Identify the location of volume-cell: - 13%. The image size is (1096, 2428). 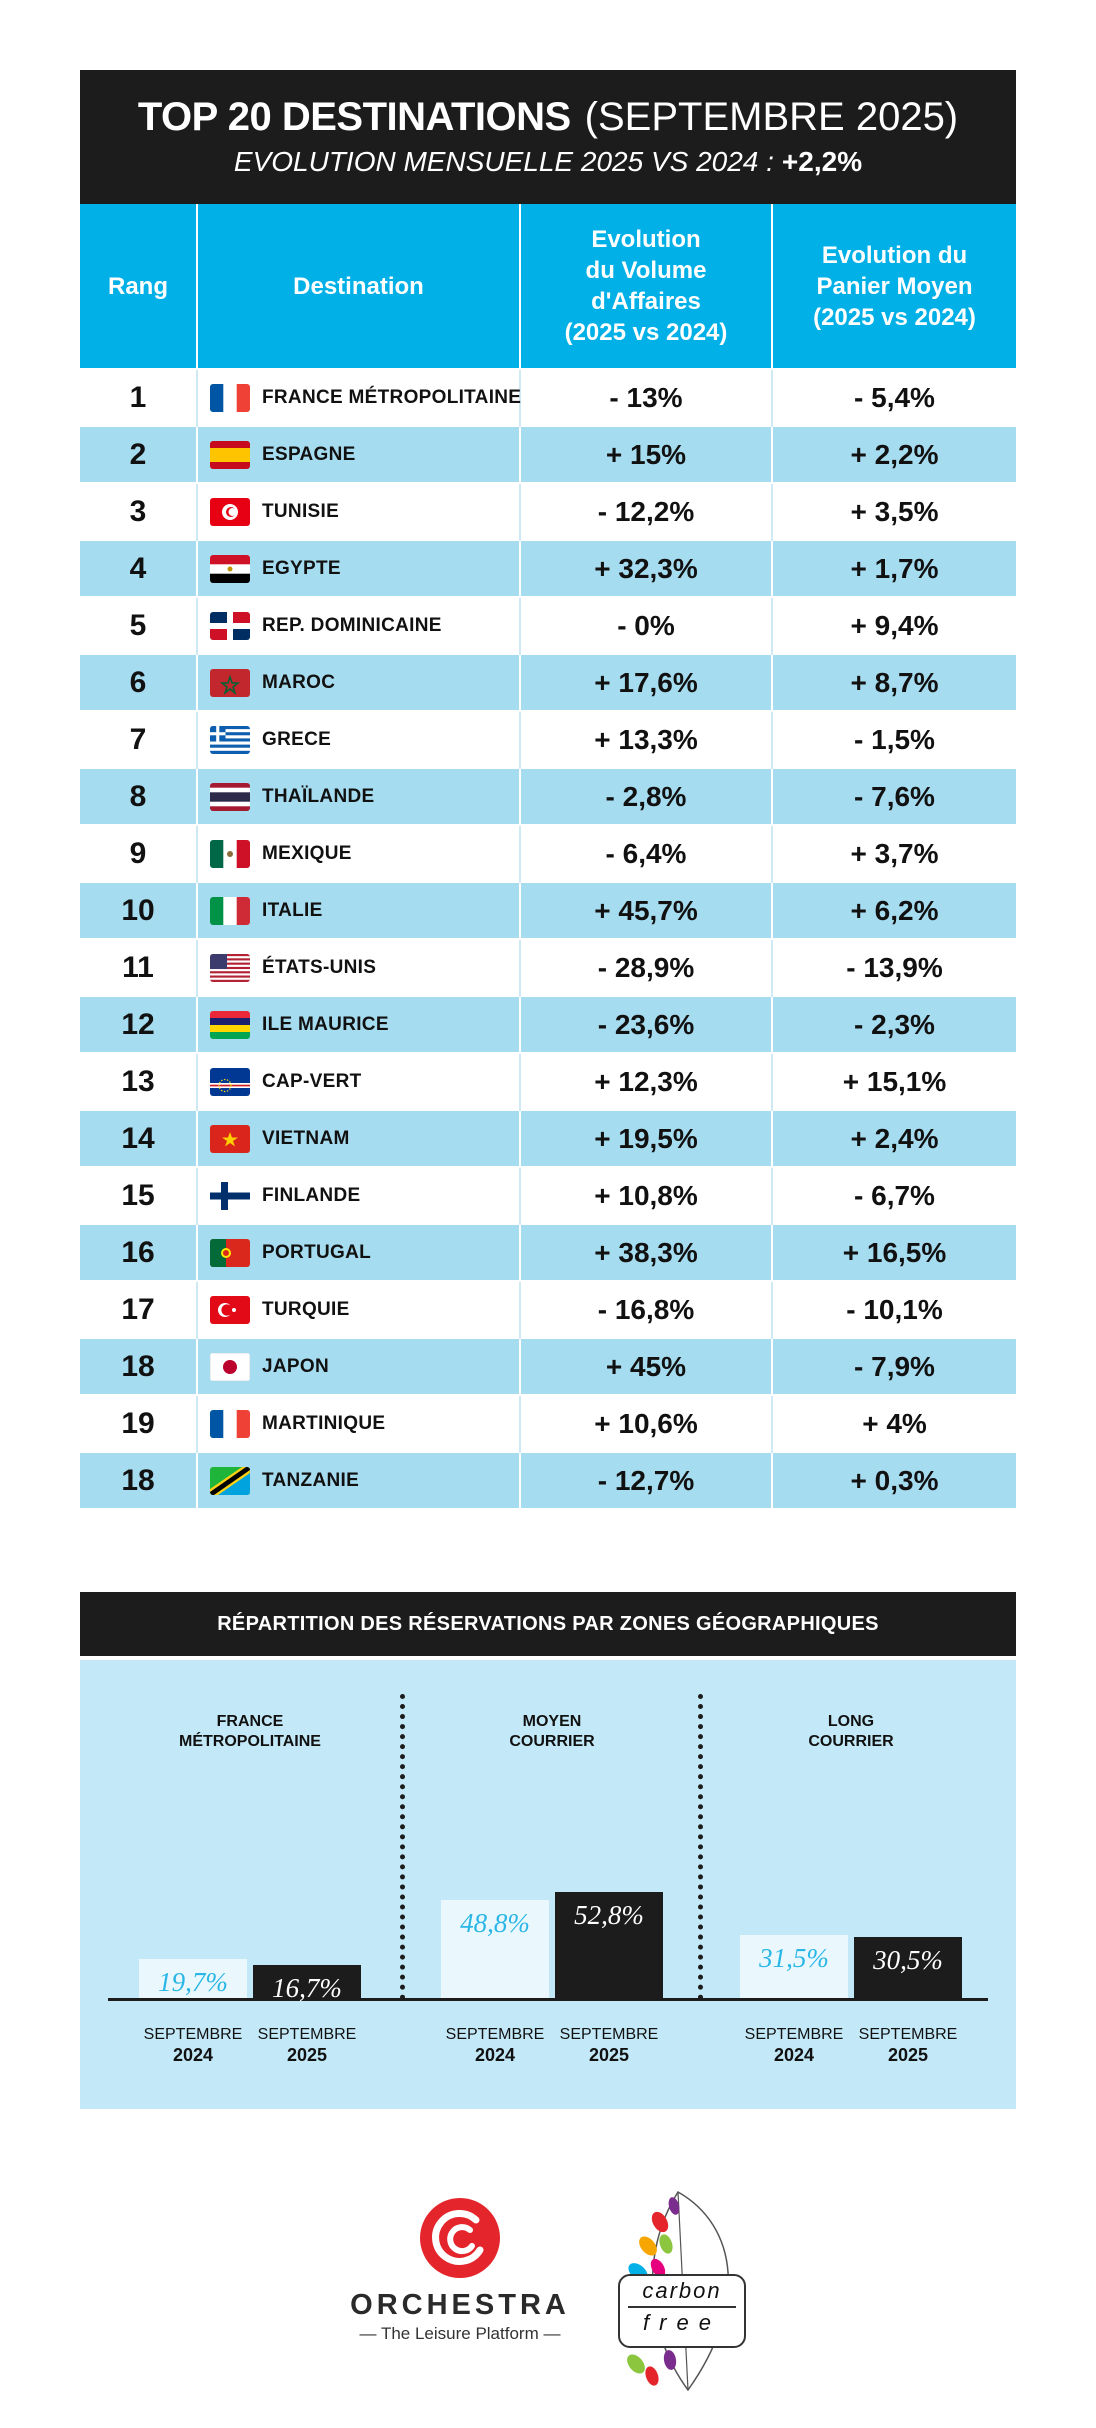
(646, 397).